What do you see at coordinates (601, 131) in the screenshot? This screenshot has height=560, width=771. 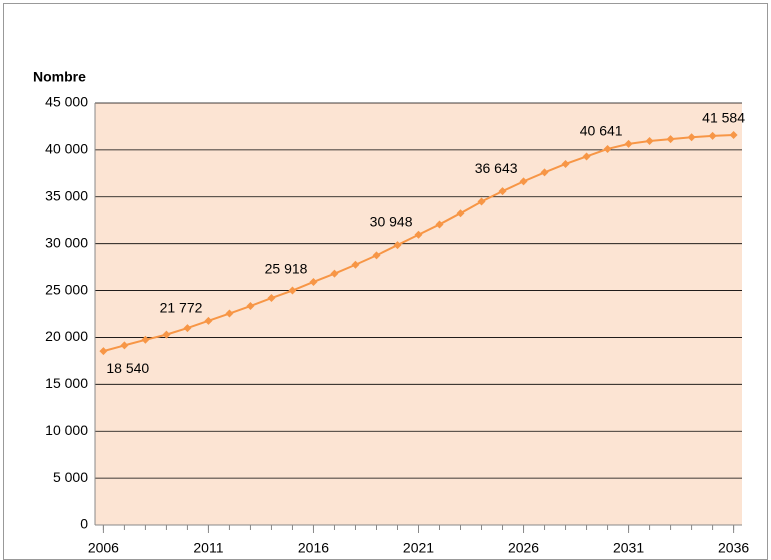 I see `data-label: 40 641` at bounding box center [601, 131].